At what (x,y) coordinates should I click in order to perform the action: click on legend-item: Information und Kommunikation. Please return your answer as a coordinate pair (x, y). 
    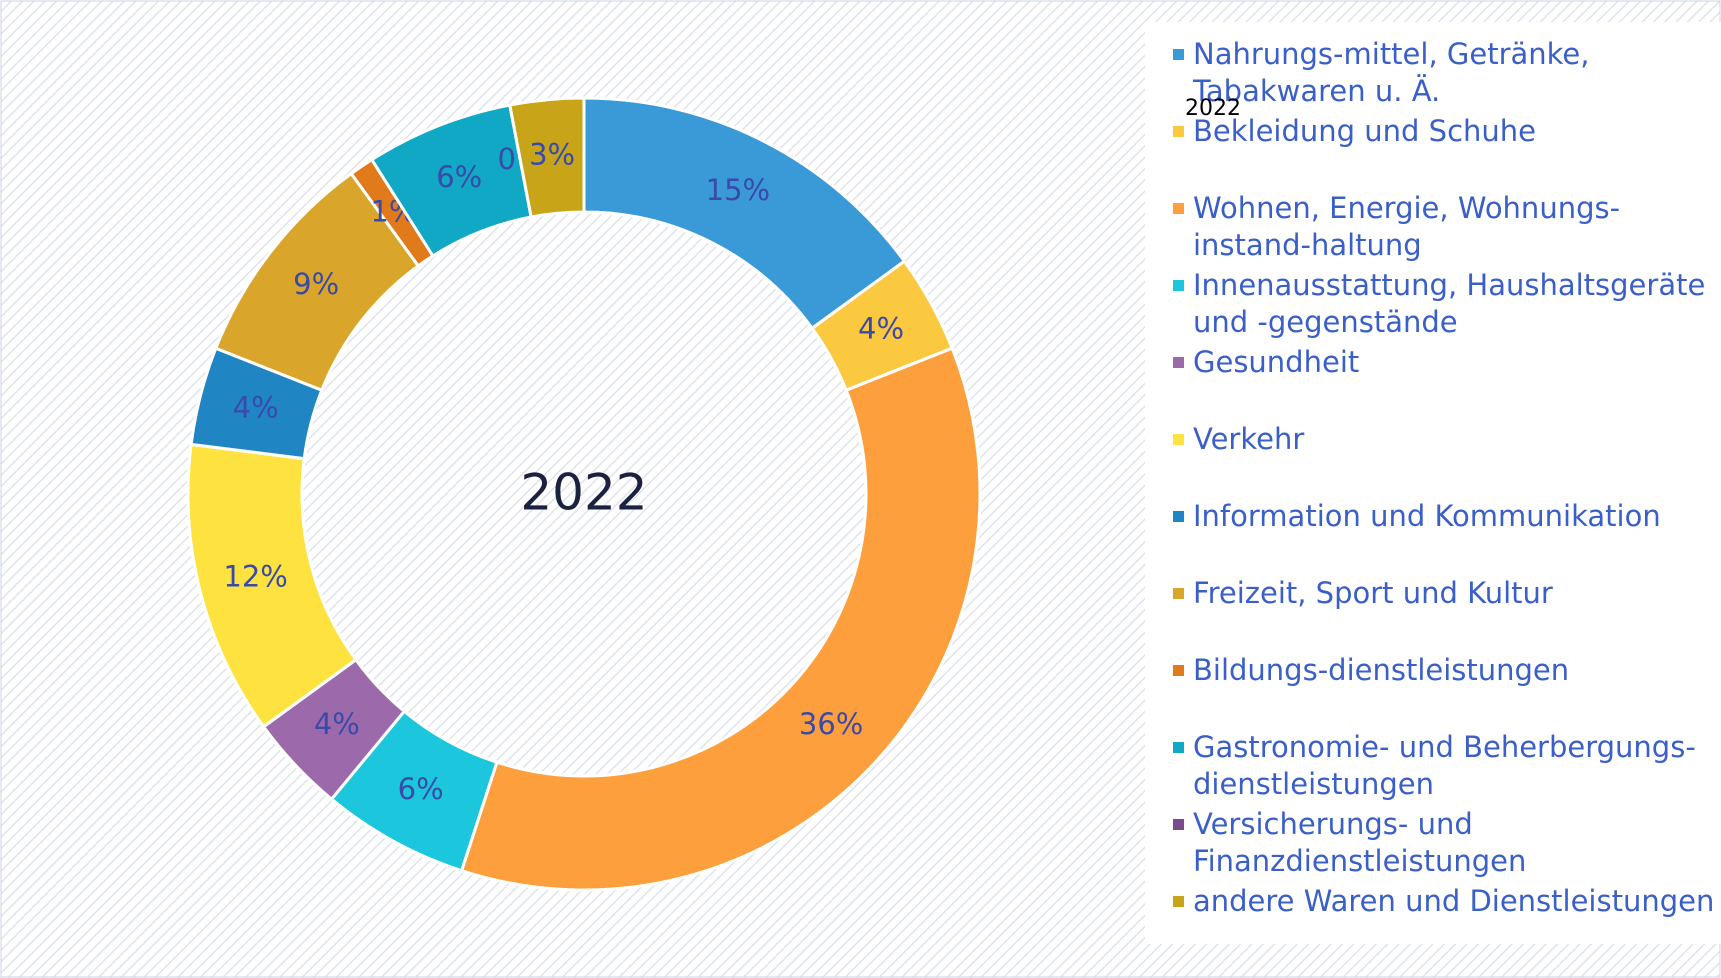
    Looking at the image, I should click on (1447, 516).